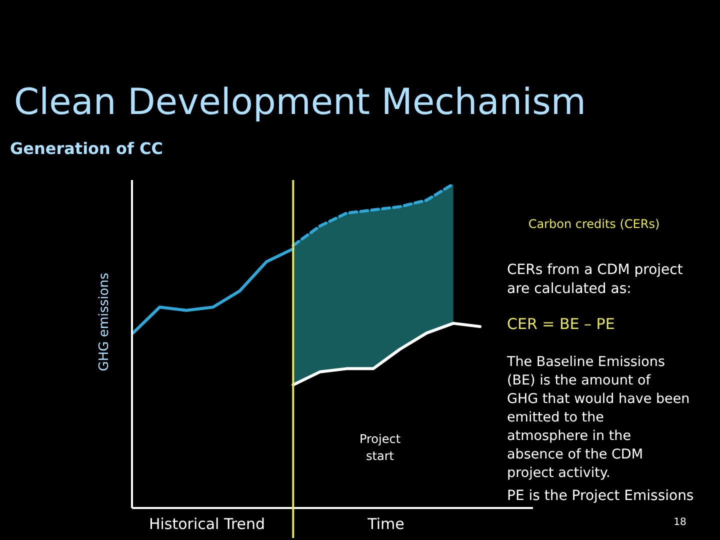  Describe the element at coordinates (561, 324) in the screenshot. I see `text: CER = BE – PE` at that location.